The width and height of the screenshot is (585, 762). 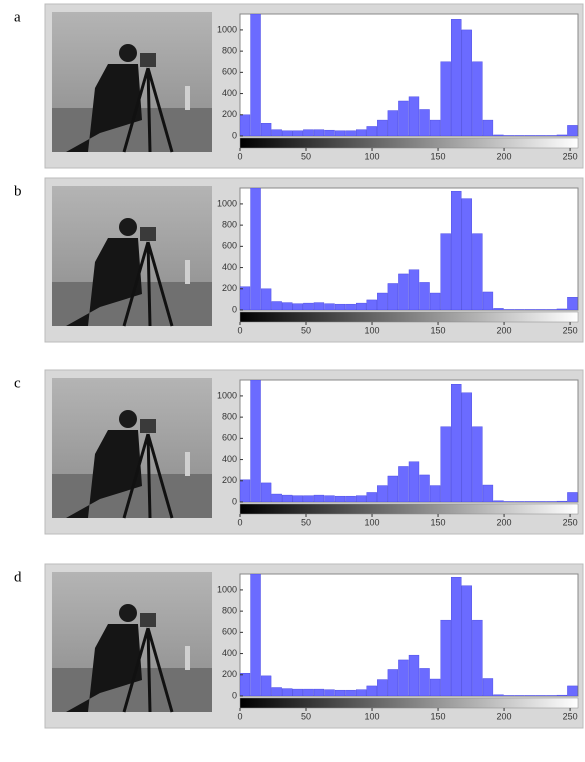 I want to click on body, so click(x=104, y=108).